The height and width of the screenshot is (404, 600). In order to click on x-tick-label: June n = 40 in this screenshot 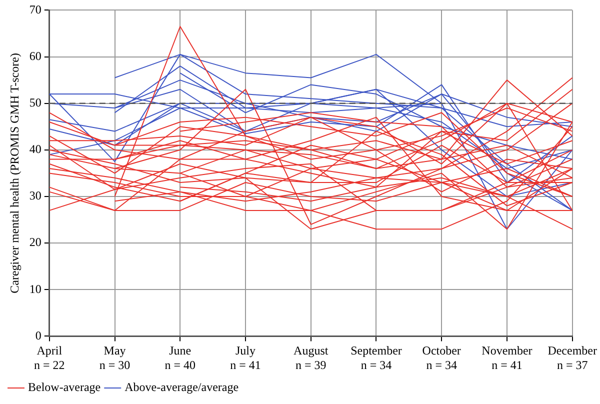, I will do `click(180, 358)`.